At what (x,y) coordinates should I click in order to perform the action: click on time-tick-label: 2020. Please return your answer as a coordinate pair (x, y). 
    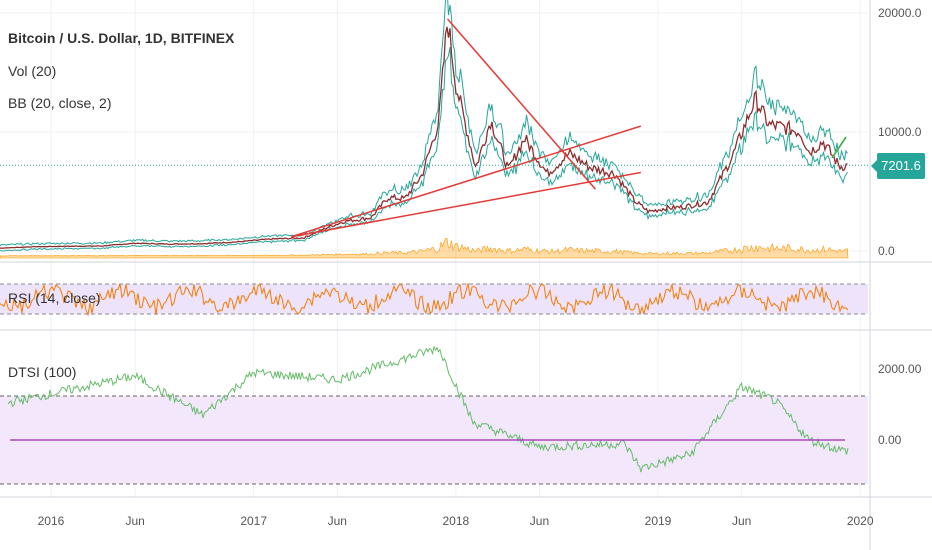
    Looking at the image, I should click on (860, 521).